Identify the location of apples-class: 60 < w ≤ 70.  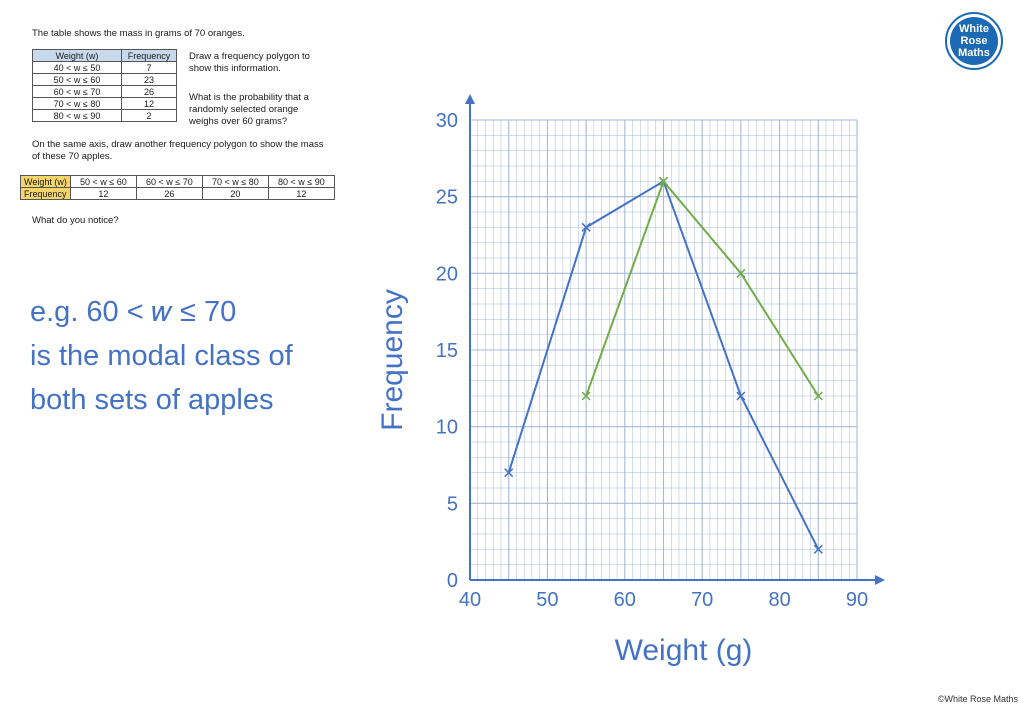
(169, 181).